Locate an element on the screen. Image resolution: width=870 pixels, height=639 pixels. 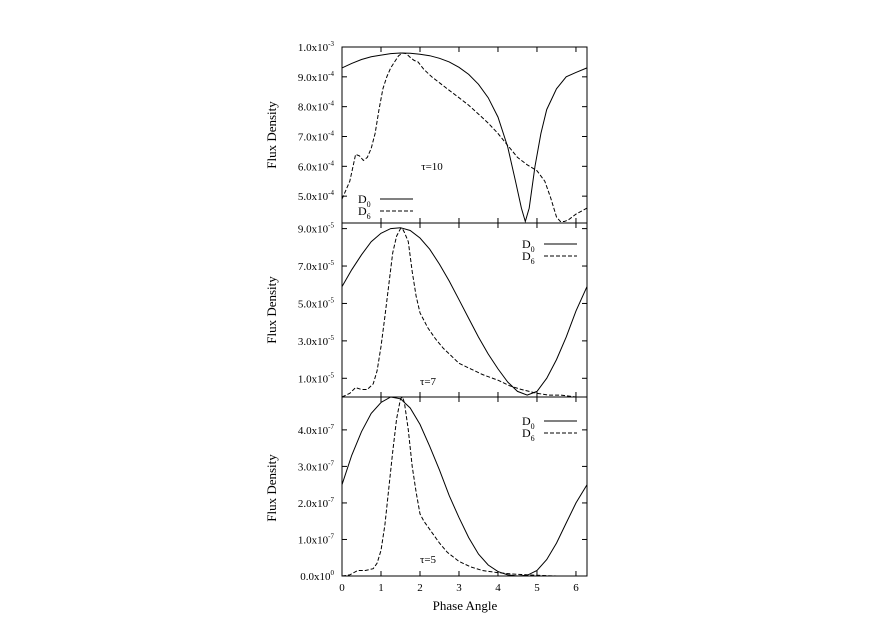
y-tick-label: 8.0x10⁻⁴ is located at coordinates (316, 107).